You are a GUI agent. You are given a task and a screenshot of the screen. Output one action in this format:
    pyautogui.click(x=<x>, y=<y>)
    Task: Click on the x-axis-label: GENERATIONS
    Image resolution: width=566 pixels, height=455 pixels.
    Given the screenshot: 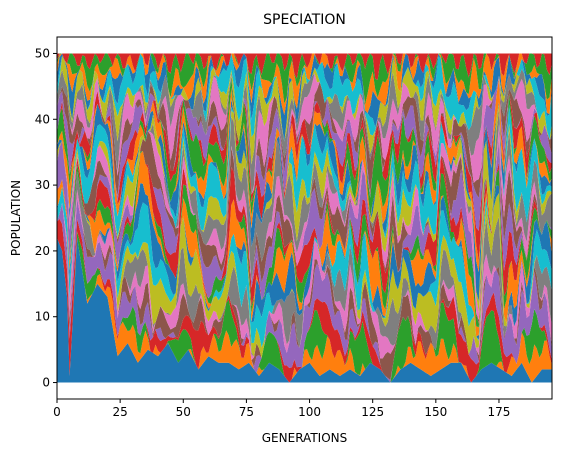 What is the action you would take?
    pyautogui.click(x=304, y=438)
    